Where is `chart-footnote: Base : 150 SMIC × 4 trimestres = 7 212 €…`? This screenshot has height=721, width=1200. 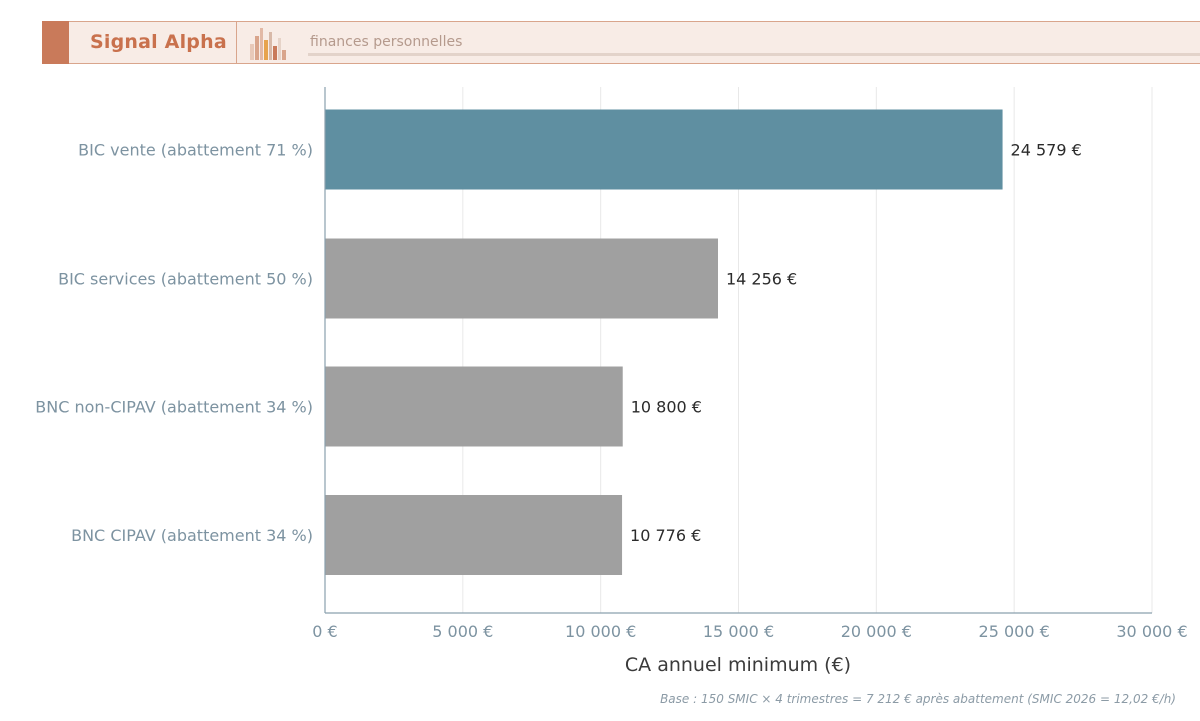
chart-footnote: Base : 150 SMIC × 4 trimestres = 7 212 €… is located at coordinates (918, 699).